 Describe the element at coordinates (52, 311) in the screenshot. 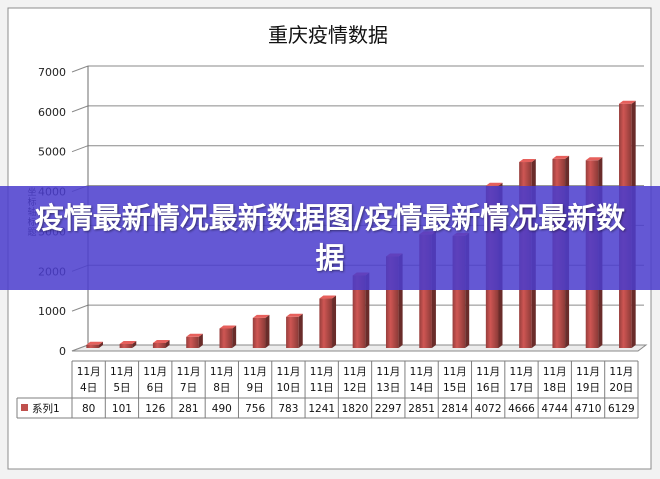

I see `y-tick-label: 1000` at that location.